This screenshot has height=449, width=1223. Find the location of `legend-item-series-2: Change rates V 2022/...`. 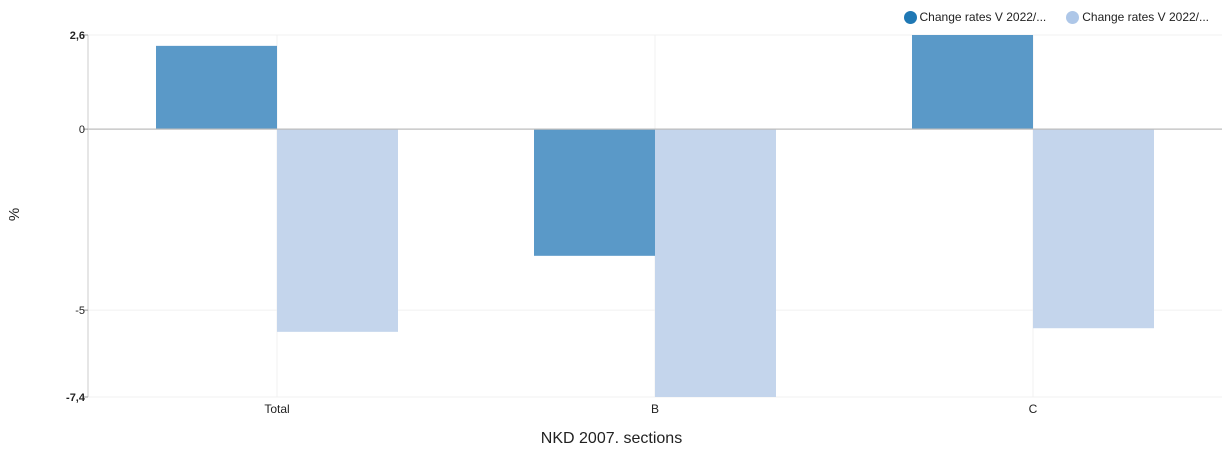

legend-item-series-2: Change rates V 2022/... is located at coordinates (1137, 17).